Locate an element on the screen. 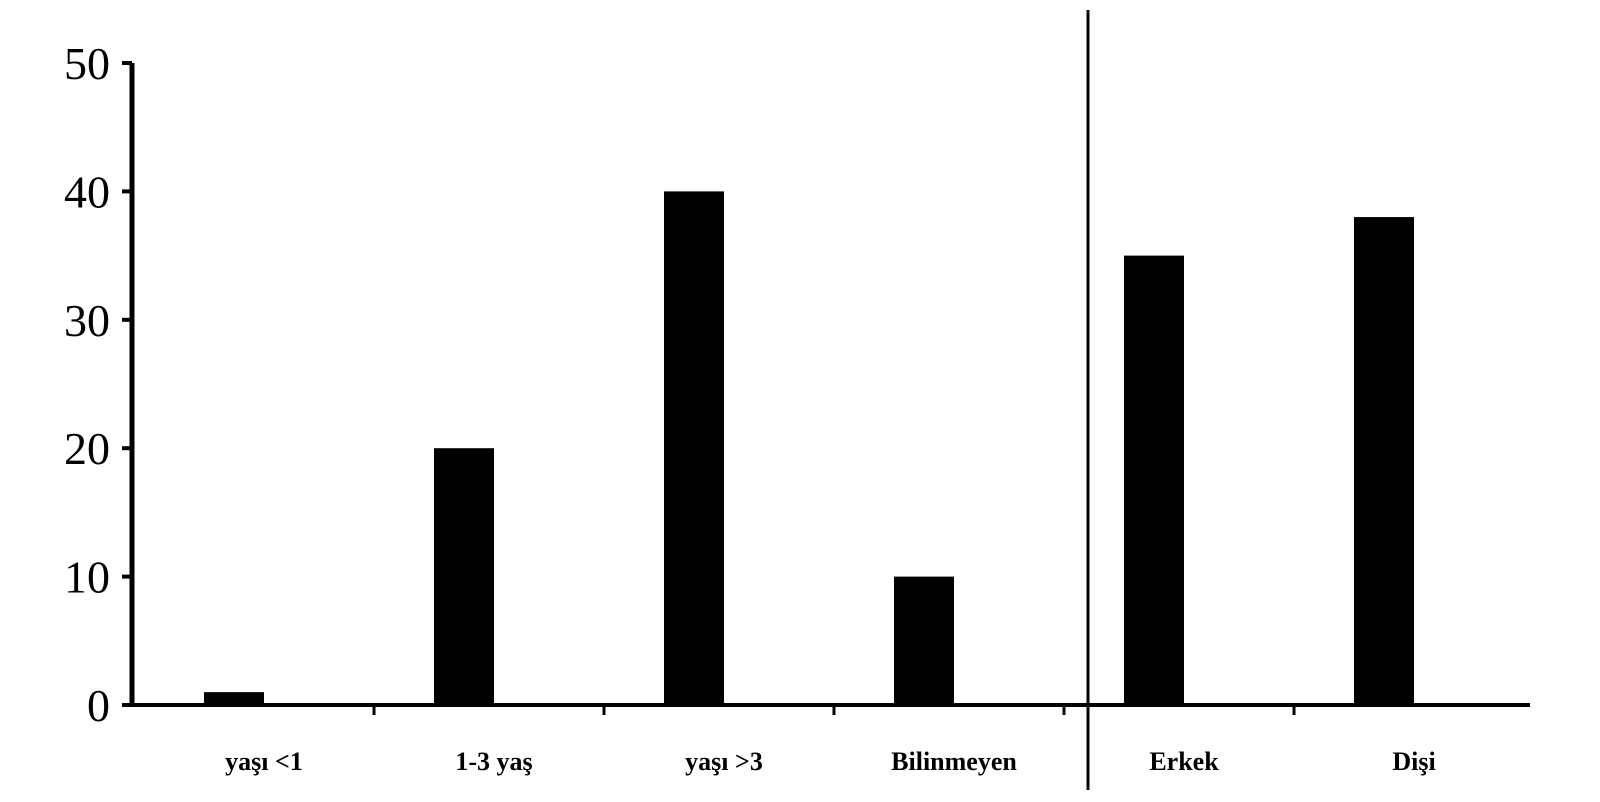 The width and height of the screenshot is (1600, 802). x-tick-label: yaşı <1 is located at coordinates (264, 761).